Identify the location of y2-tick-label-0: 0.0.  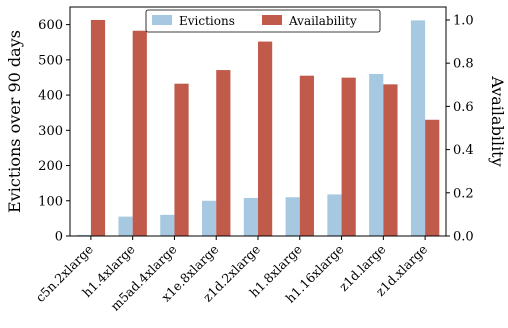
(463, 237).